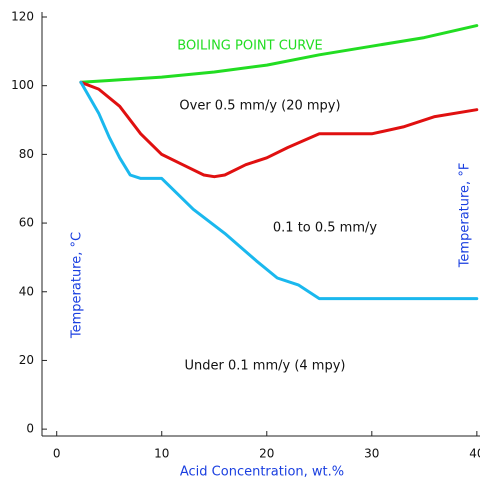 Image resolution: width=480 pixels, height=493 pixels. Describe the element at coordinates (371, 454) in the screenshot. I see `x-tick-label: 30` at that location.